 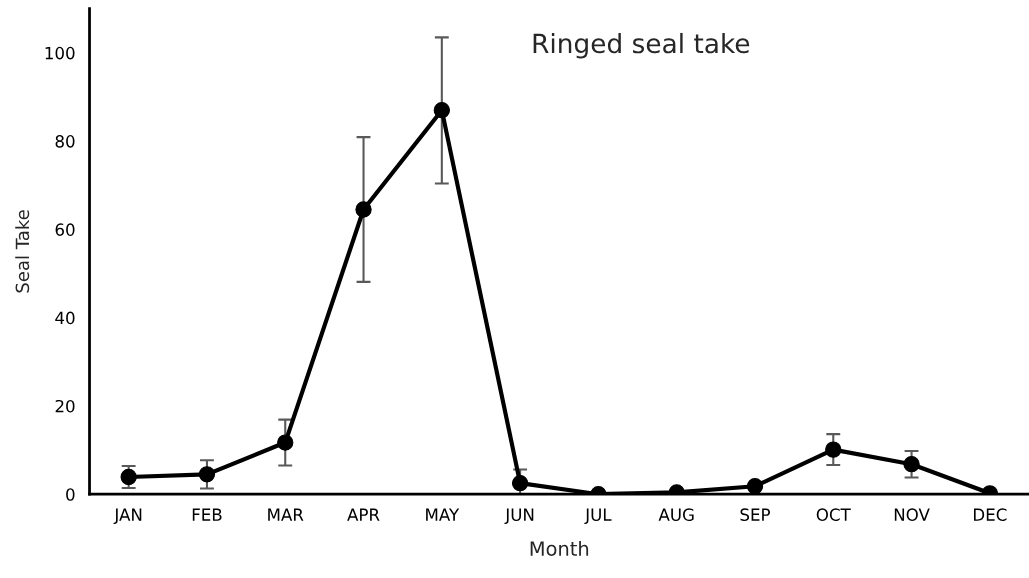 What do you see at coordinates (65, 318) in the screenshot?
I see `y-tick-label: 40` at bounding box center [65, 318].